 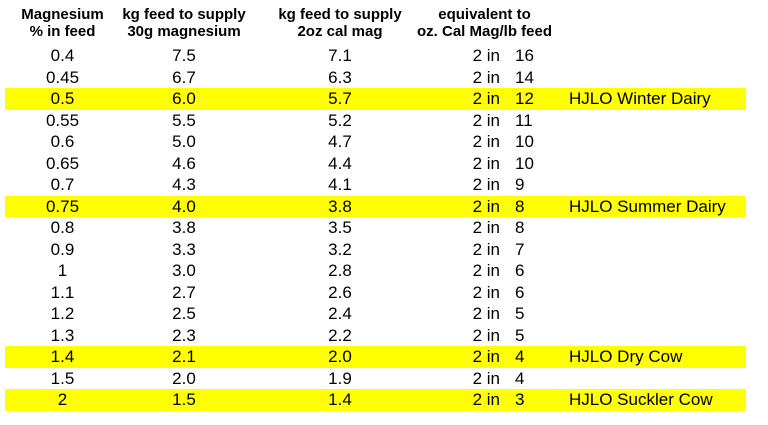 What do you see at coordinates (375, 336) in the screenshot?
I see `table-row: 1.3 2.3 2.2 2 in 5` at bounding box center [375, 336].